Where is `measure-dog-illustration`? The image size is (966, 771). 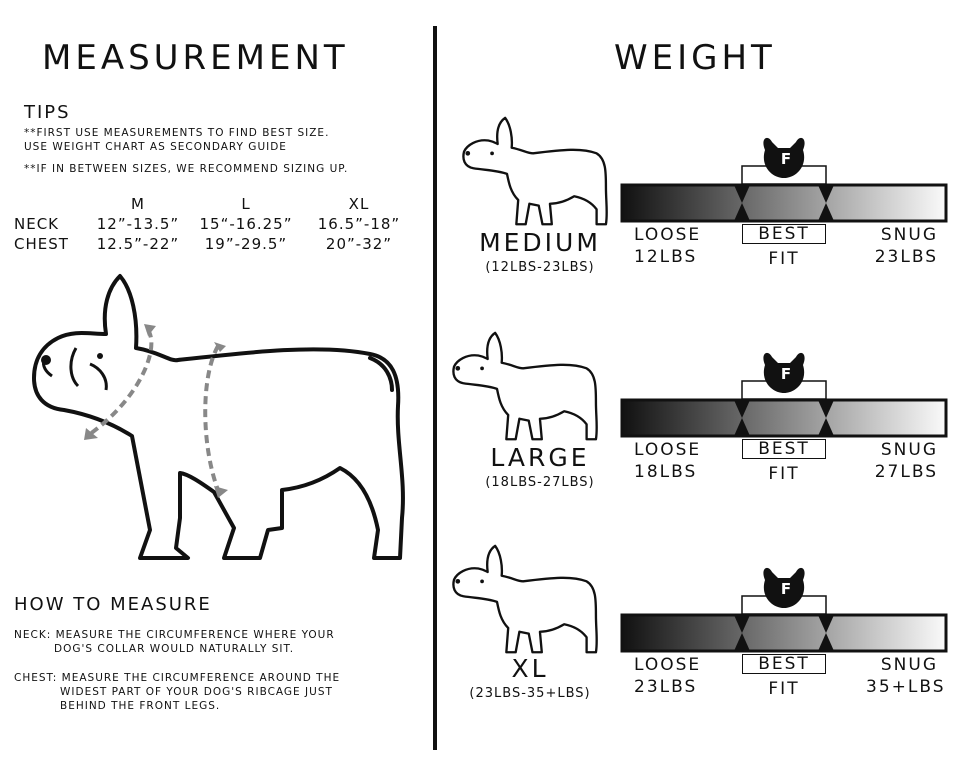
measure-dog-illustration is located at coordinates (218, 417).